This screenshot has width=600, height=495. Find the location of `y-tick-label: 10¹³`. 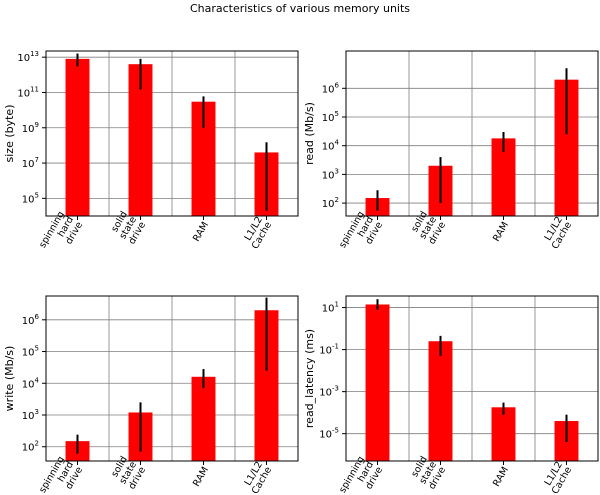

y-tick-label: 10¹³ is located at coordinates (28, 57).